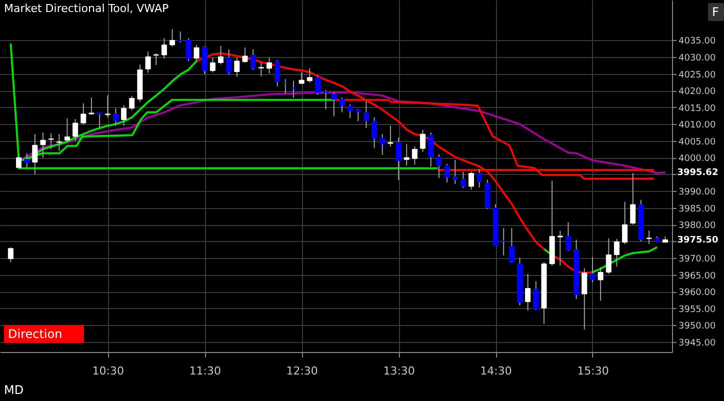  I want to click on y-tick-label: 3950.00, so click(697, 327).